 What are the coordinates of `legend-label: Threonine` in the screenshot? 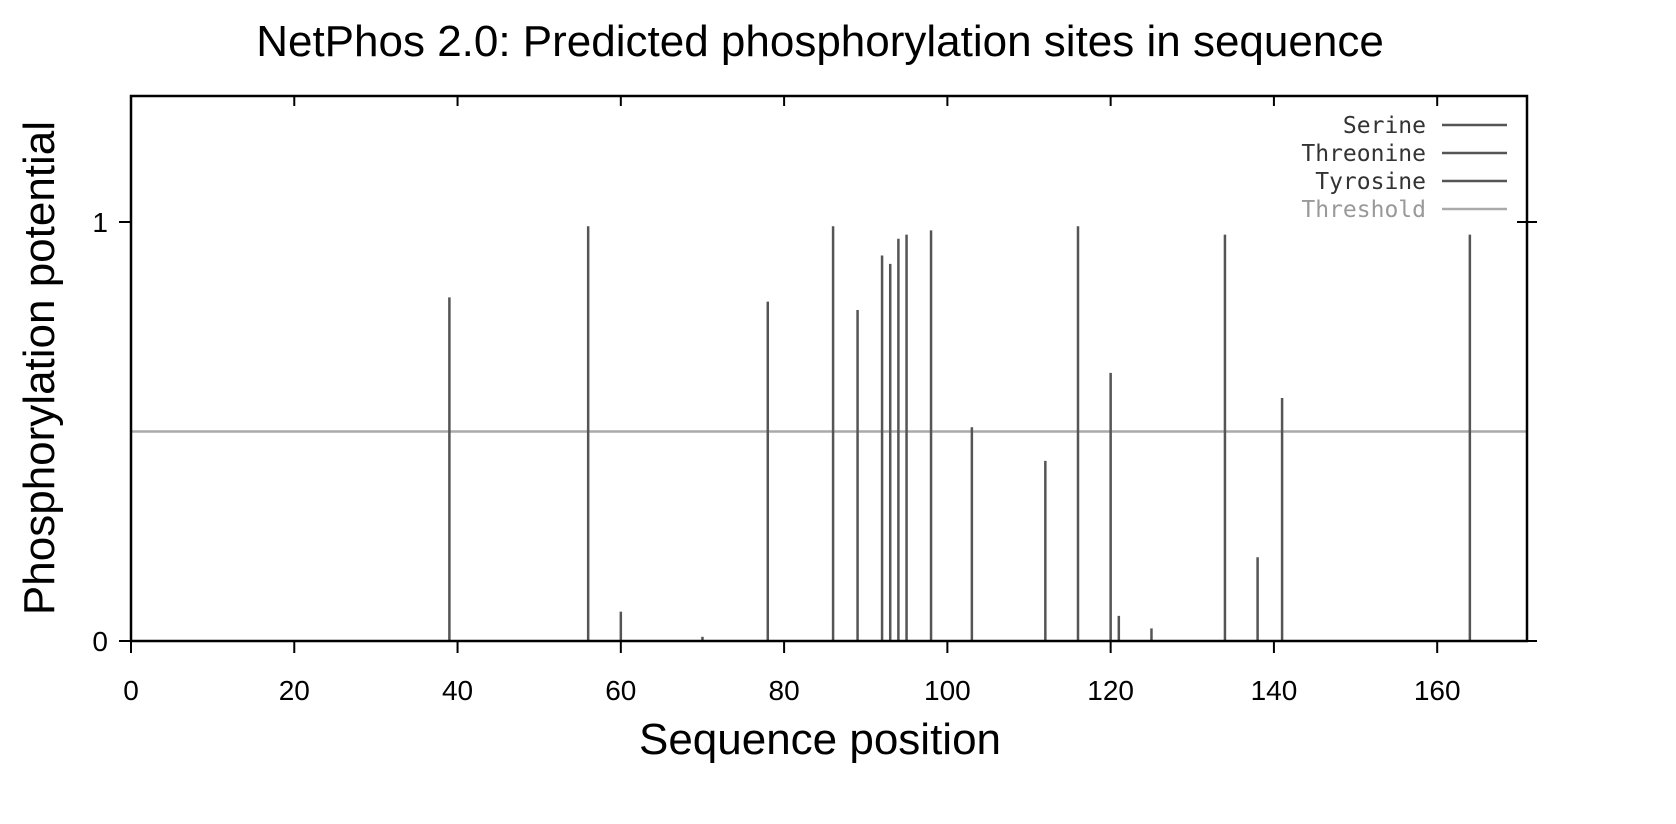 It's located at (1363, 154).